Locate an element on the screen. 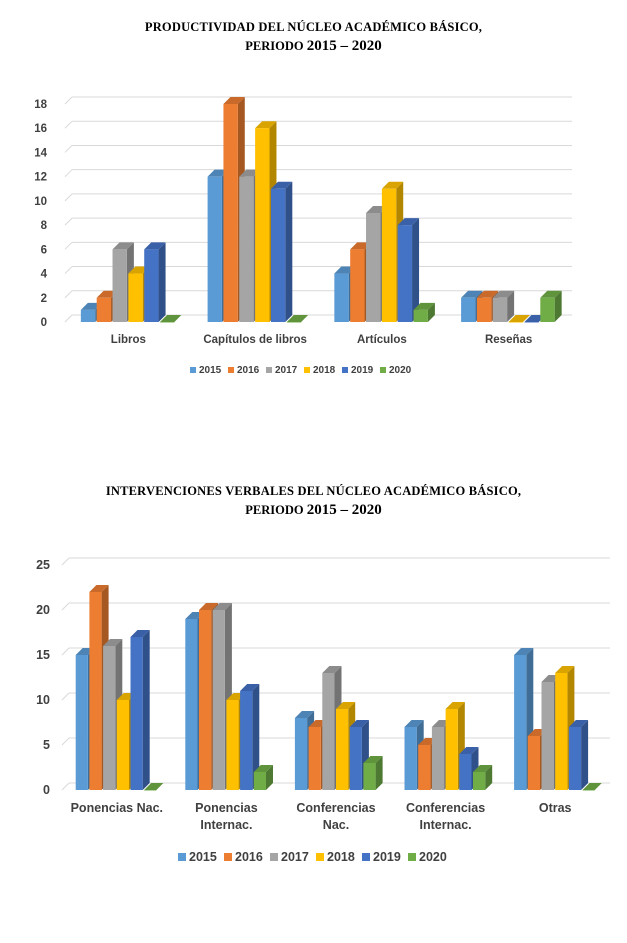  chart1-ytick-label: 8 is located at coordinates (44, 226).